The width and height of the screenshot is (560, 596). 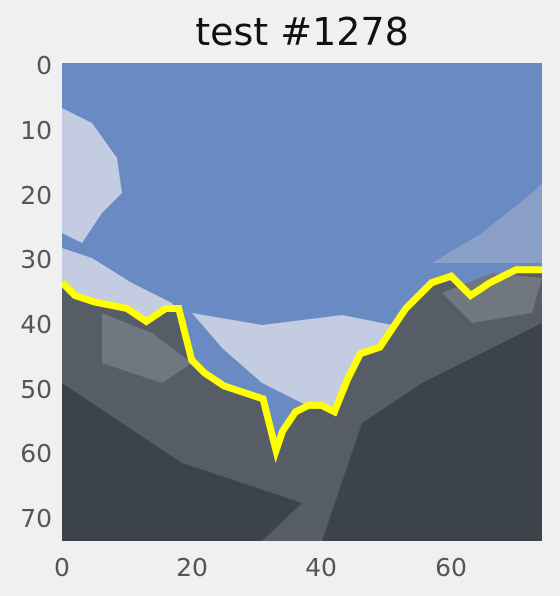 What do you see at coordinates (62, 567) in the screenshot?
I see `x-tick-label: 0` at bounding box center [62, 567].